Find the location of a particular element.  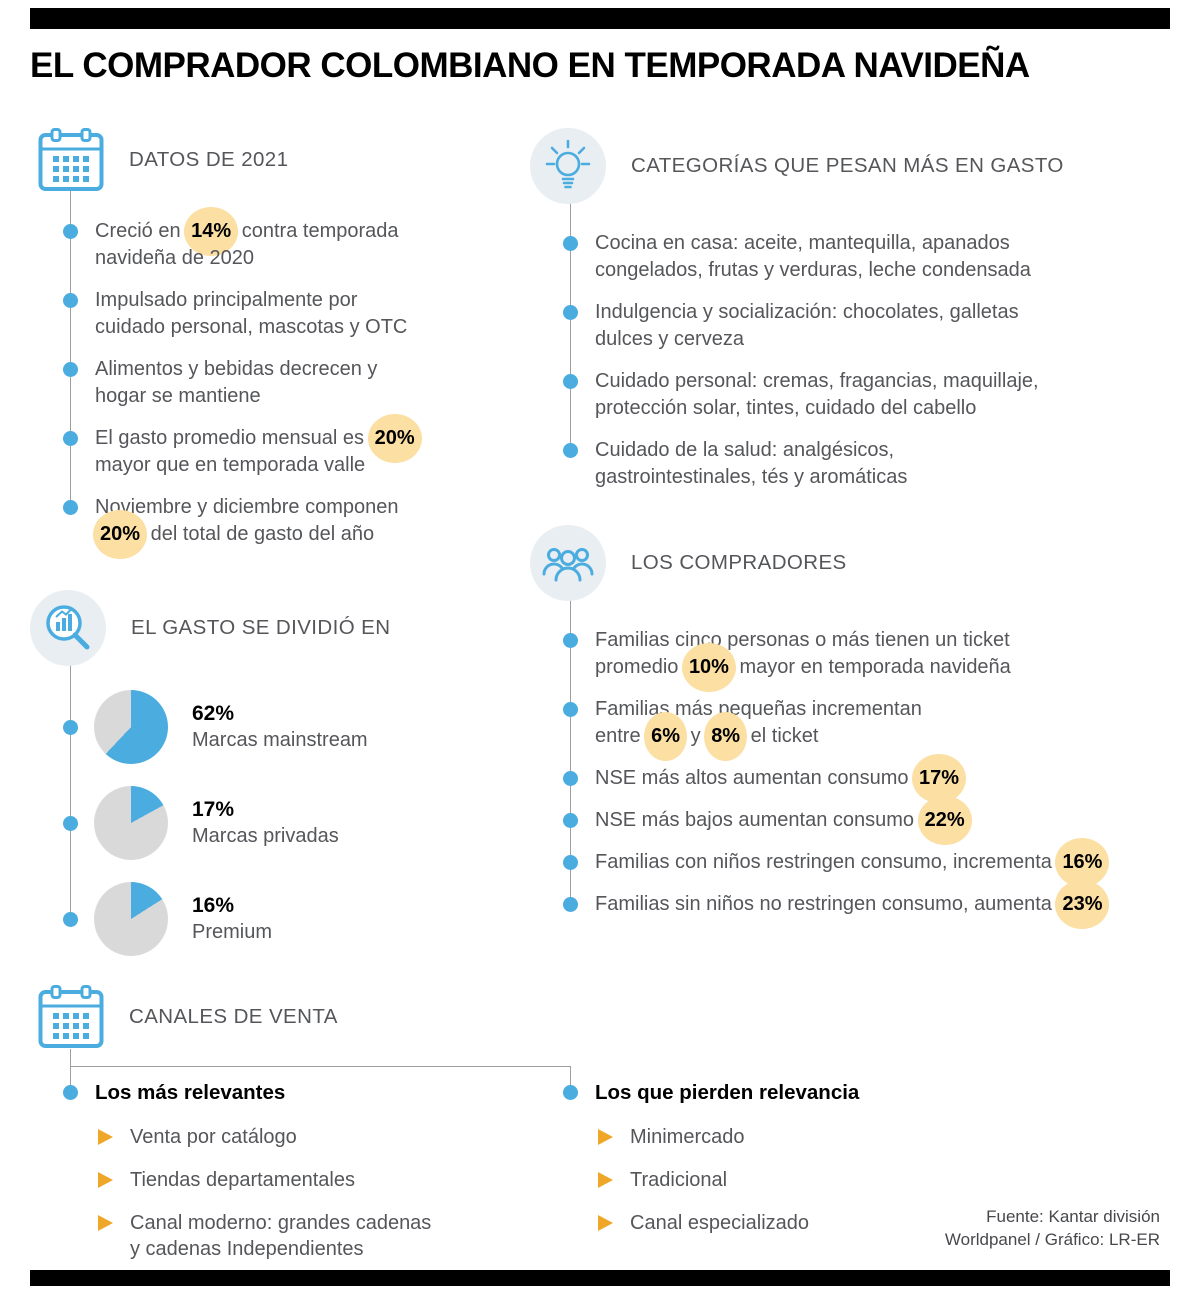

channel-item: Canal especializado is located at coordinates (850, 1223).